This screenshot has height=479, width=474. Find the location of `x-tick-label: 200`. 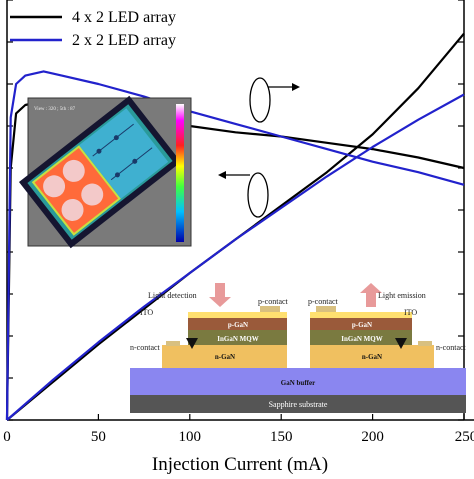

x-tick-label: 200 is located at coordinates (372, 437).